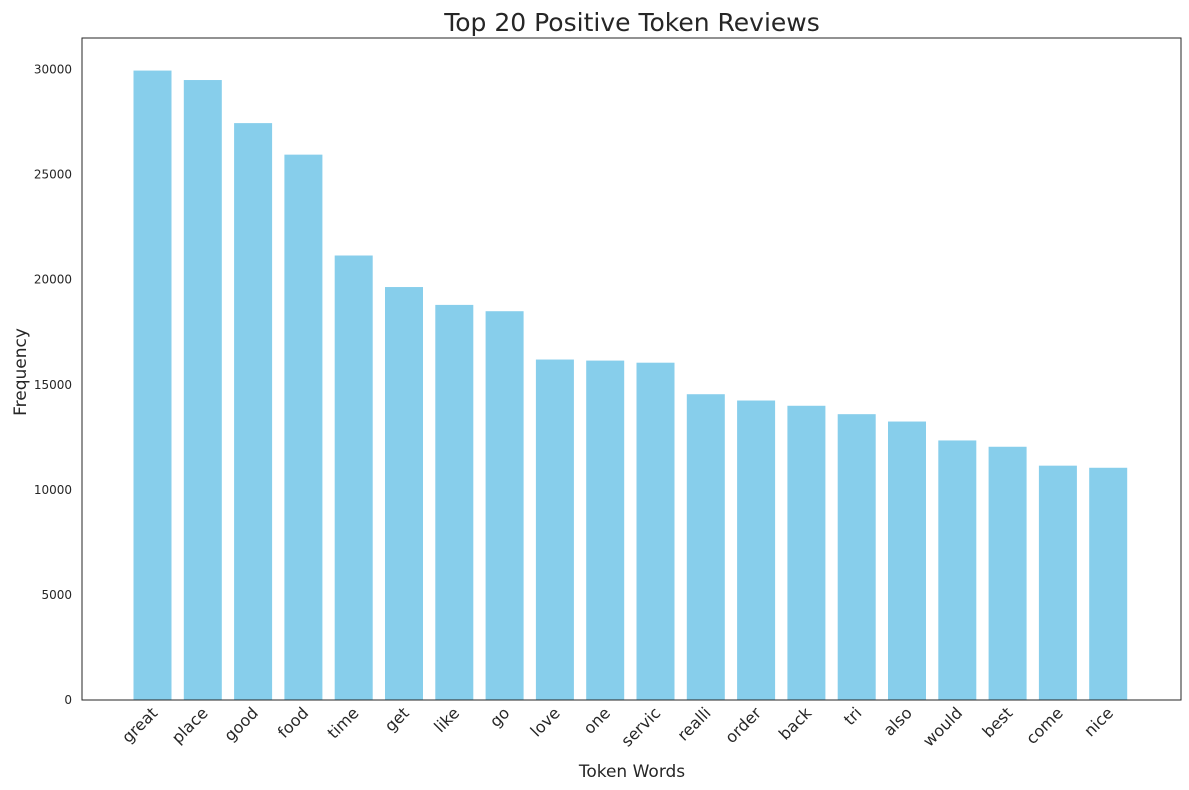  I want to click on x-tick-label-back: back, so click(795, 723).